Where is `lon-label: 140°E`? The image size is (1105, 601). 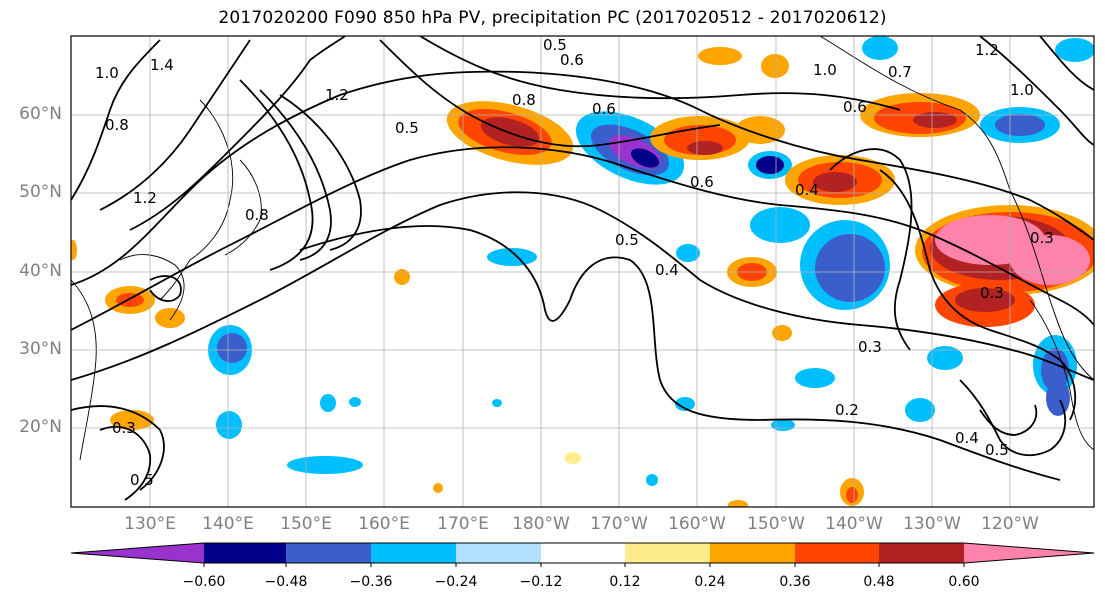
lon-label: 140°E is located at coordinates (228, 524).